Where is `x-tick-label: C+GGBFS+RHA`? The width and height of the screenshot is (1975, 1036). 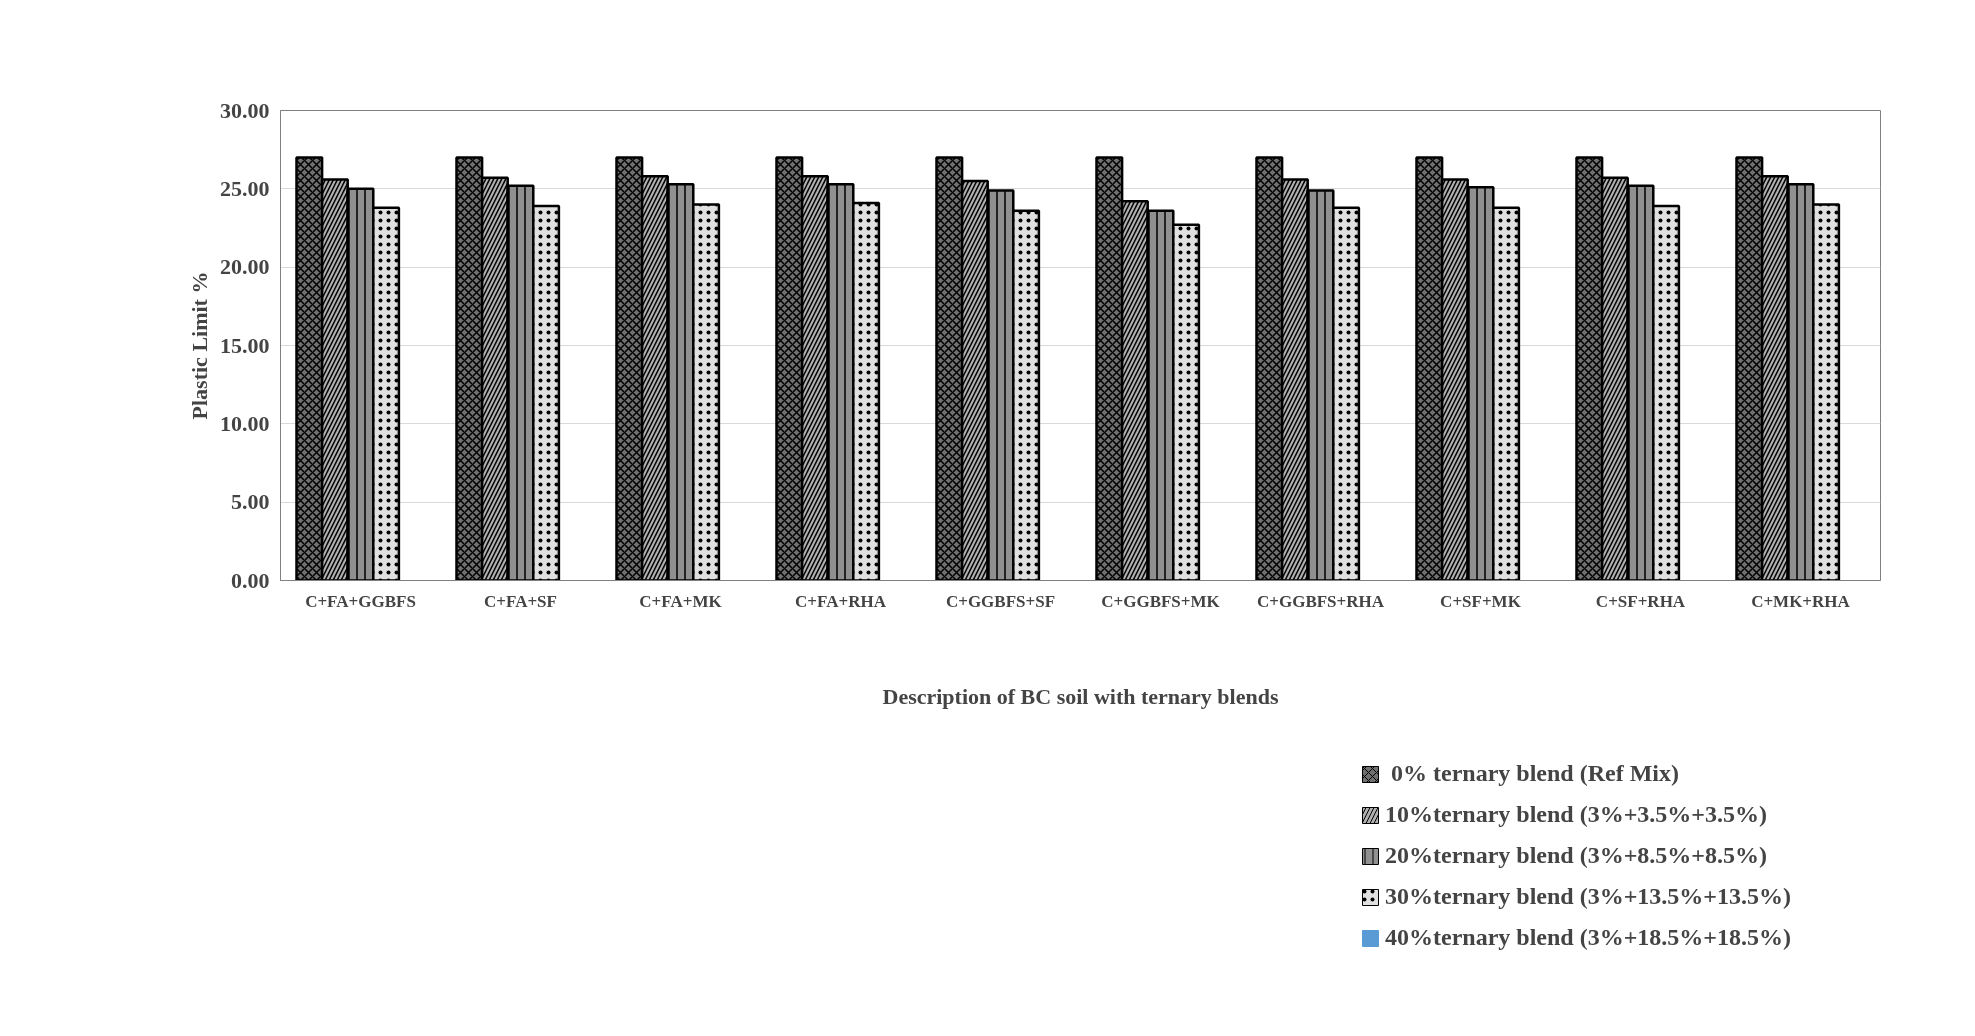
x-tick-label: C+GGBFS+RHA is located at coordinates (1320, 601).